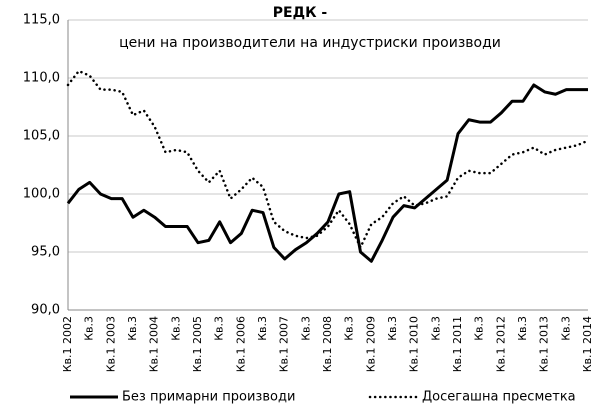 The height and width of the screenshot is (407, 595). I want to click on x-tick-label: Кв.1 2007, so click(284, 344).